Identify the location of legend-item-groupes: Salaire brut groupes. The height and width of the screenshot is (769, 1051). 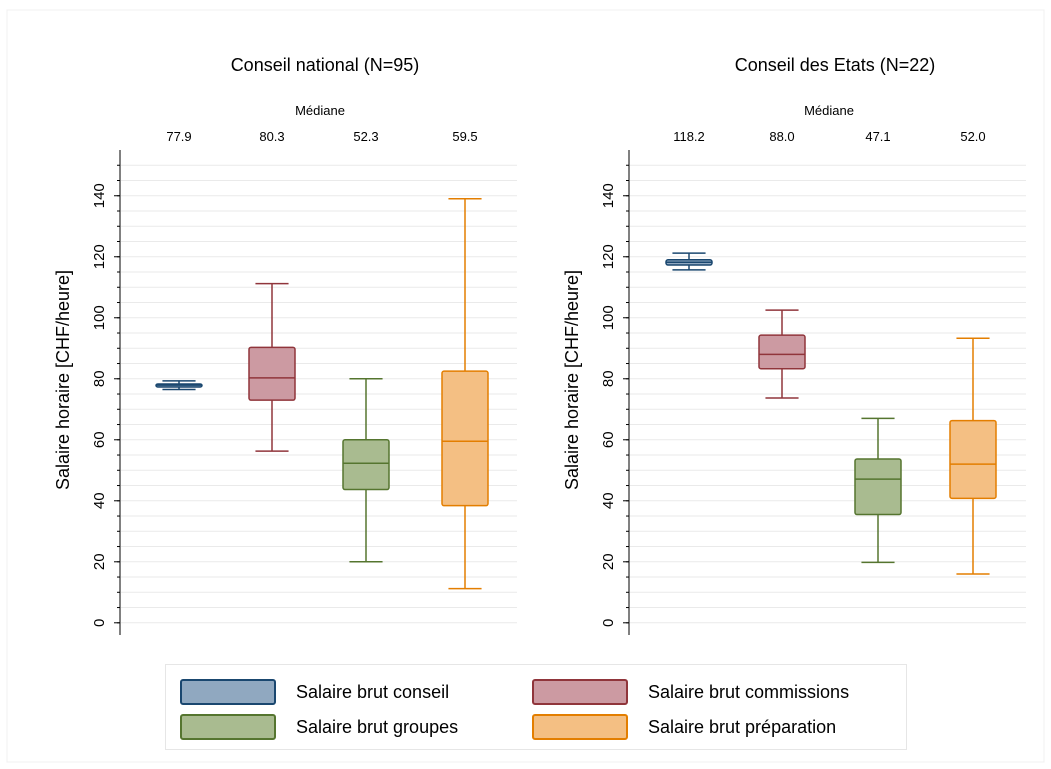
(319, 727).